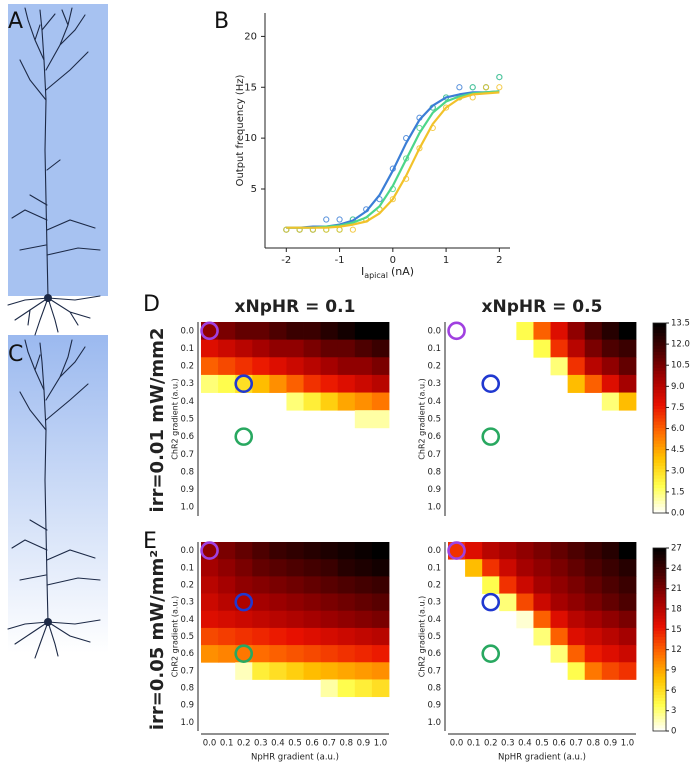 The width and height of the screenshot is (693, 765). I want to click on y-tick-label: 0.2, so click(434, 367).